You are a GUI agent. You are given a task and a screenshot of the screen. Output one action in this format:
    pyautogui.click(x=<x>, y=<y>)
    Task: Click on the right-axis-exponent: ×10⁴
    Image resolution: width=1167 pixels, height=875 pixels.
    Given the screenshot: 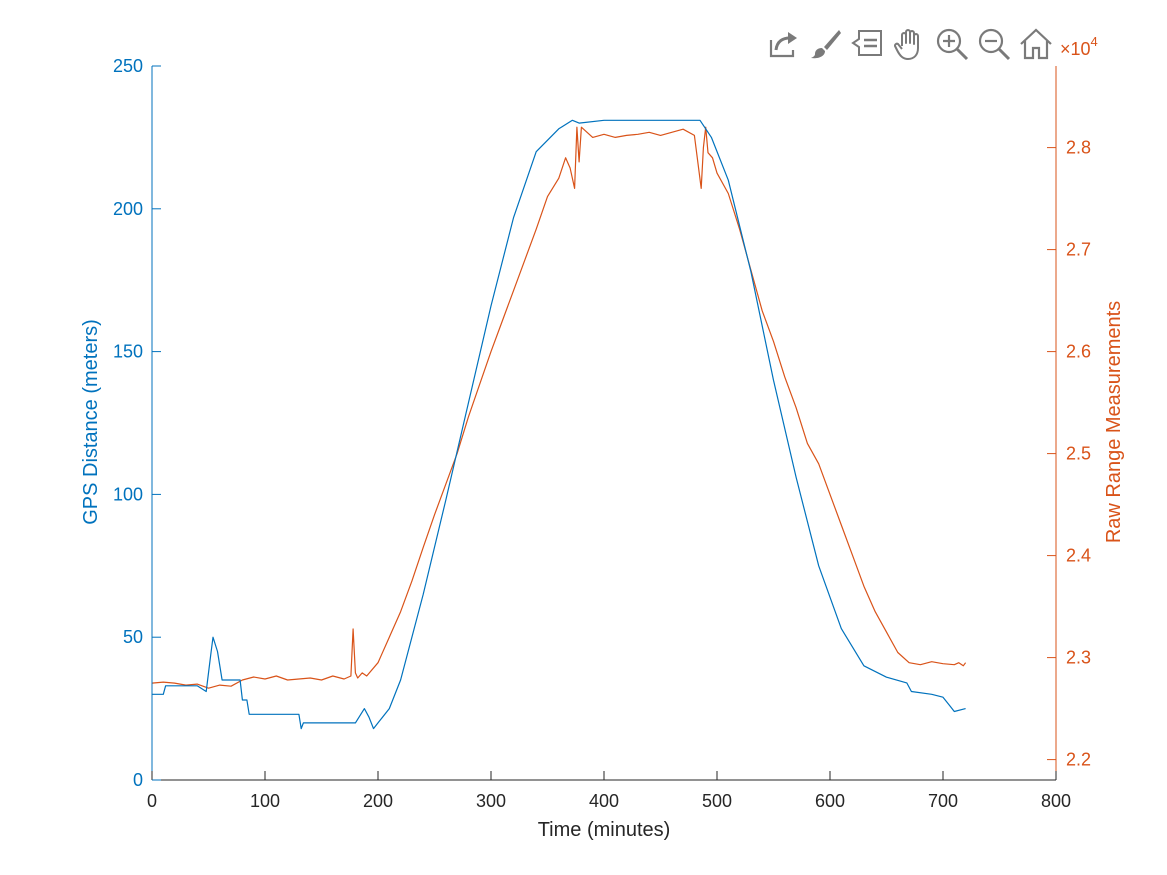 What is the action you would take?
    pyautogui.click(x=1079, y=46)
    